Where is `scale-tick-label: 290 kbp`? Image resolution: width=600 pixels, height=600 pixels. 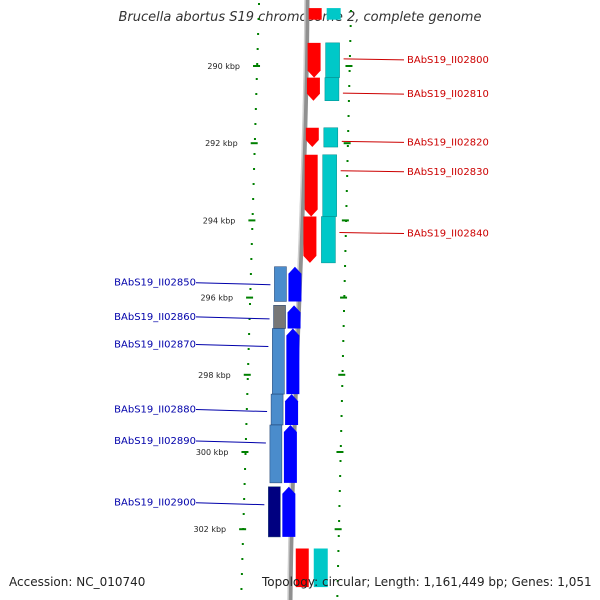 scale-tick-label: 290 kbp is located at coordinates (223, 66).